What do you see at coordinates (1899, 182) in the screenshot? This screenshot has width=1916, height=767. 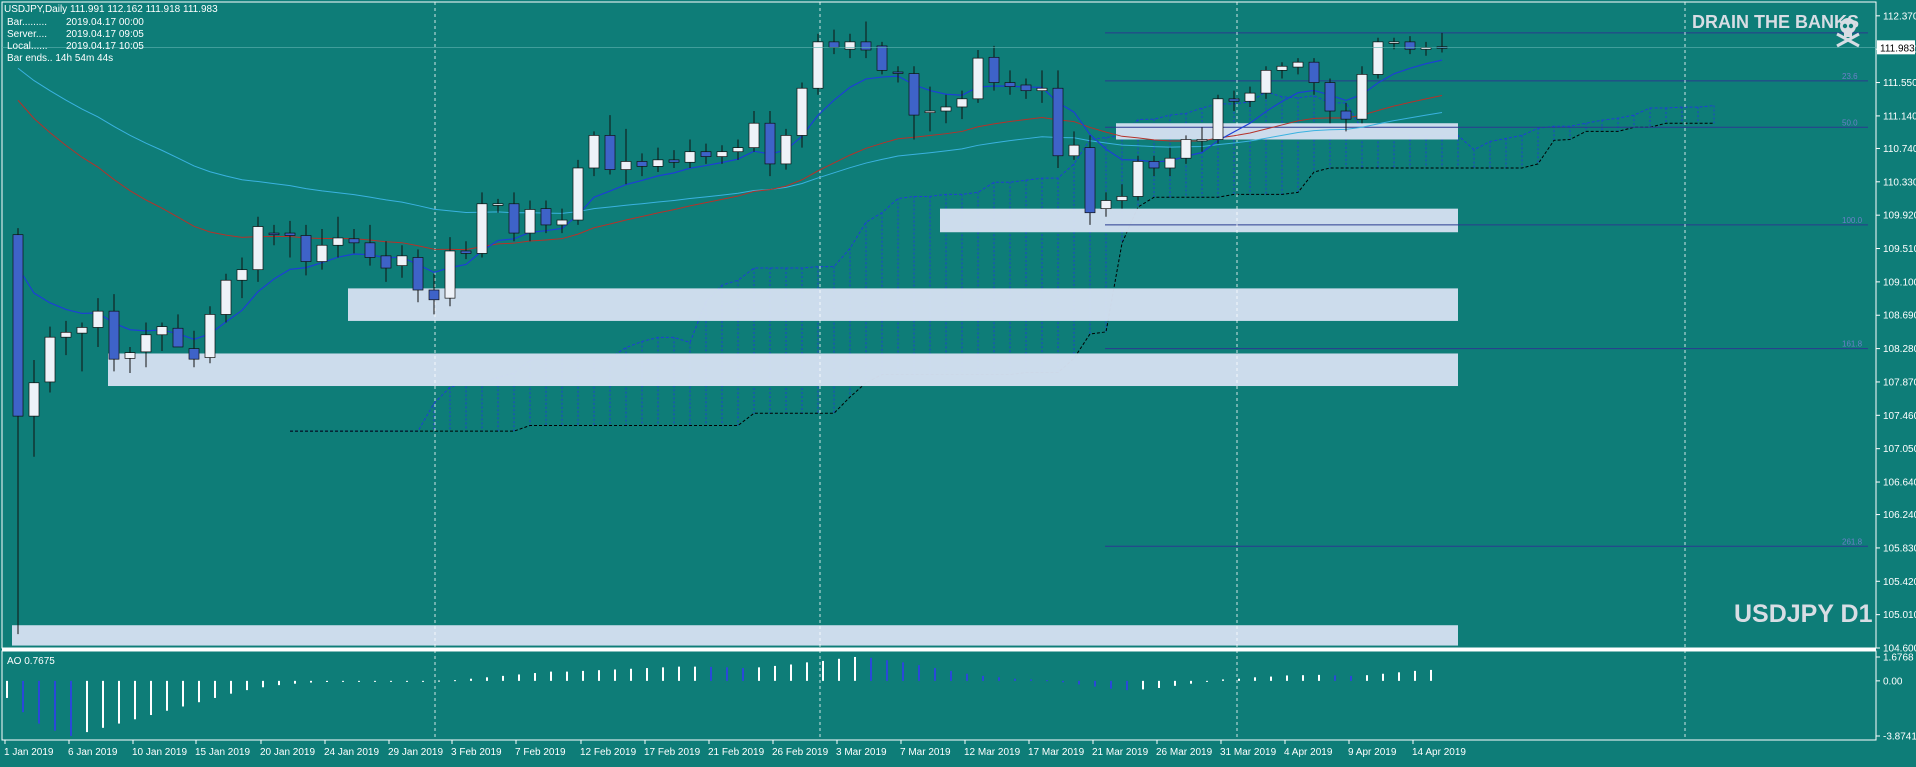 I see `price-tick-label: 110.330` at bounding box center [1899, 182].